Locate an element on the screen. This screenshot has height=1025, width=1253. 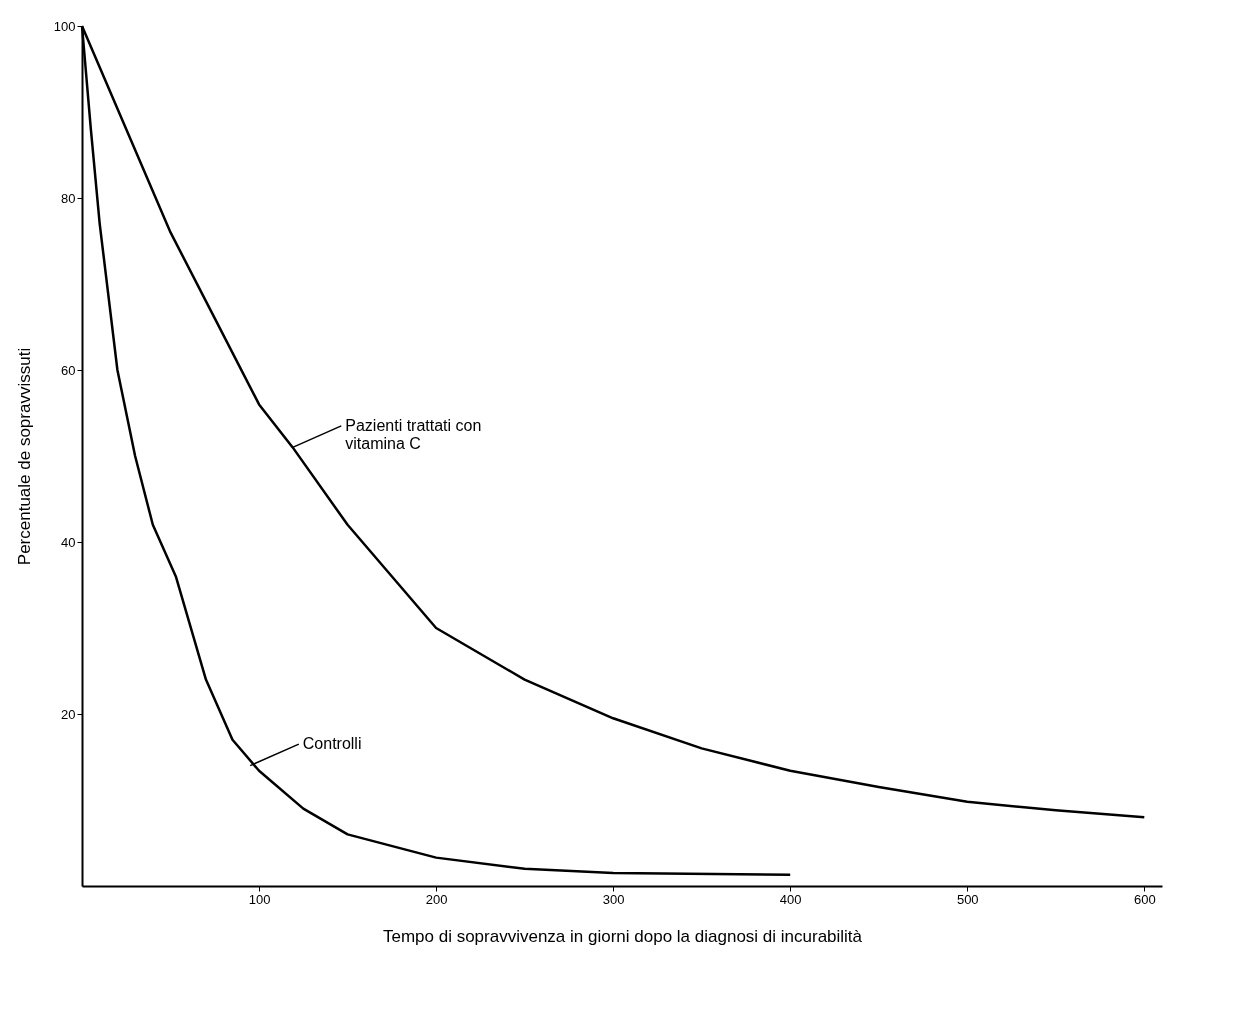
x-tick-label: 200 is located at coordinates (436, 899).